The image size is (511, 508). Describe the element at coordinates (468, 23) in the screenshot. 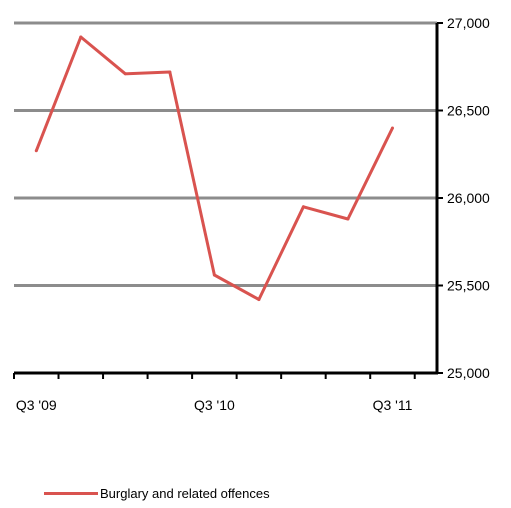

I see `y-tick-label: 27,000` at that location.